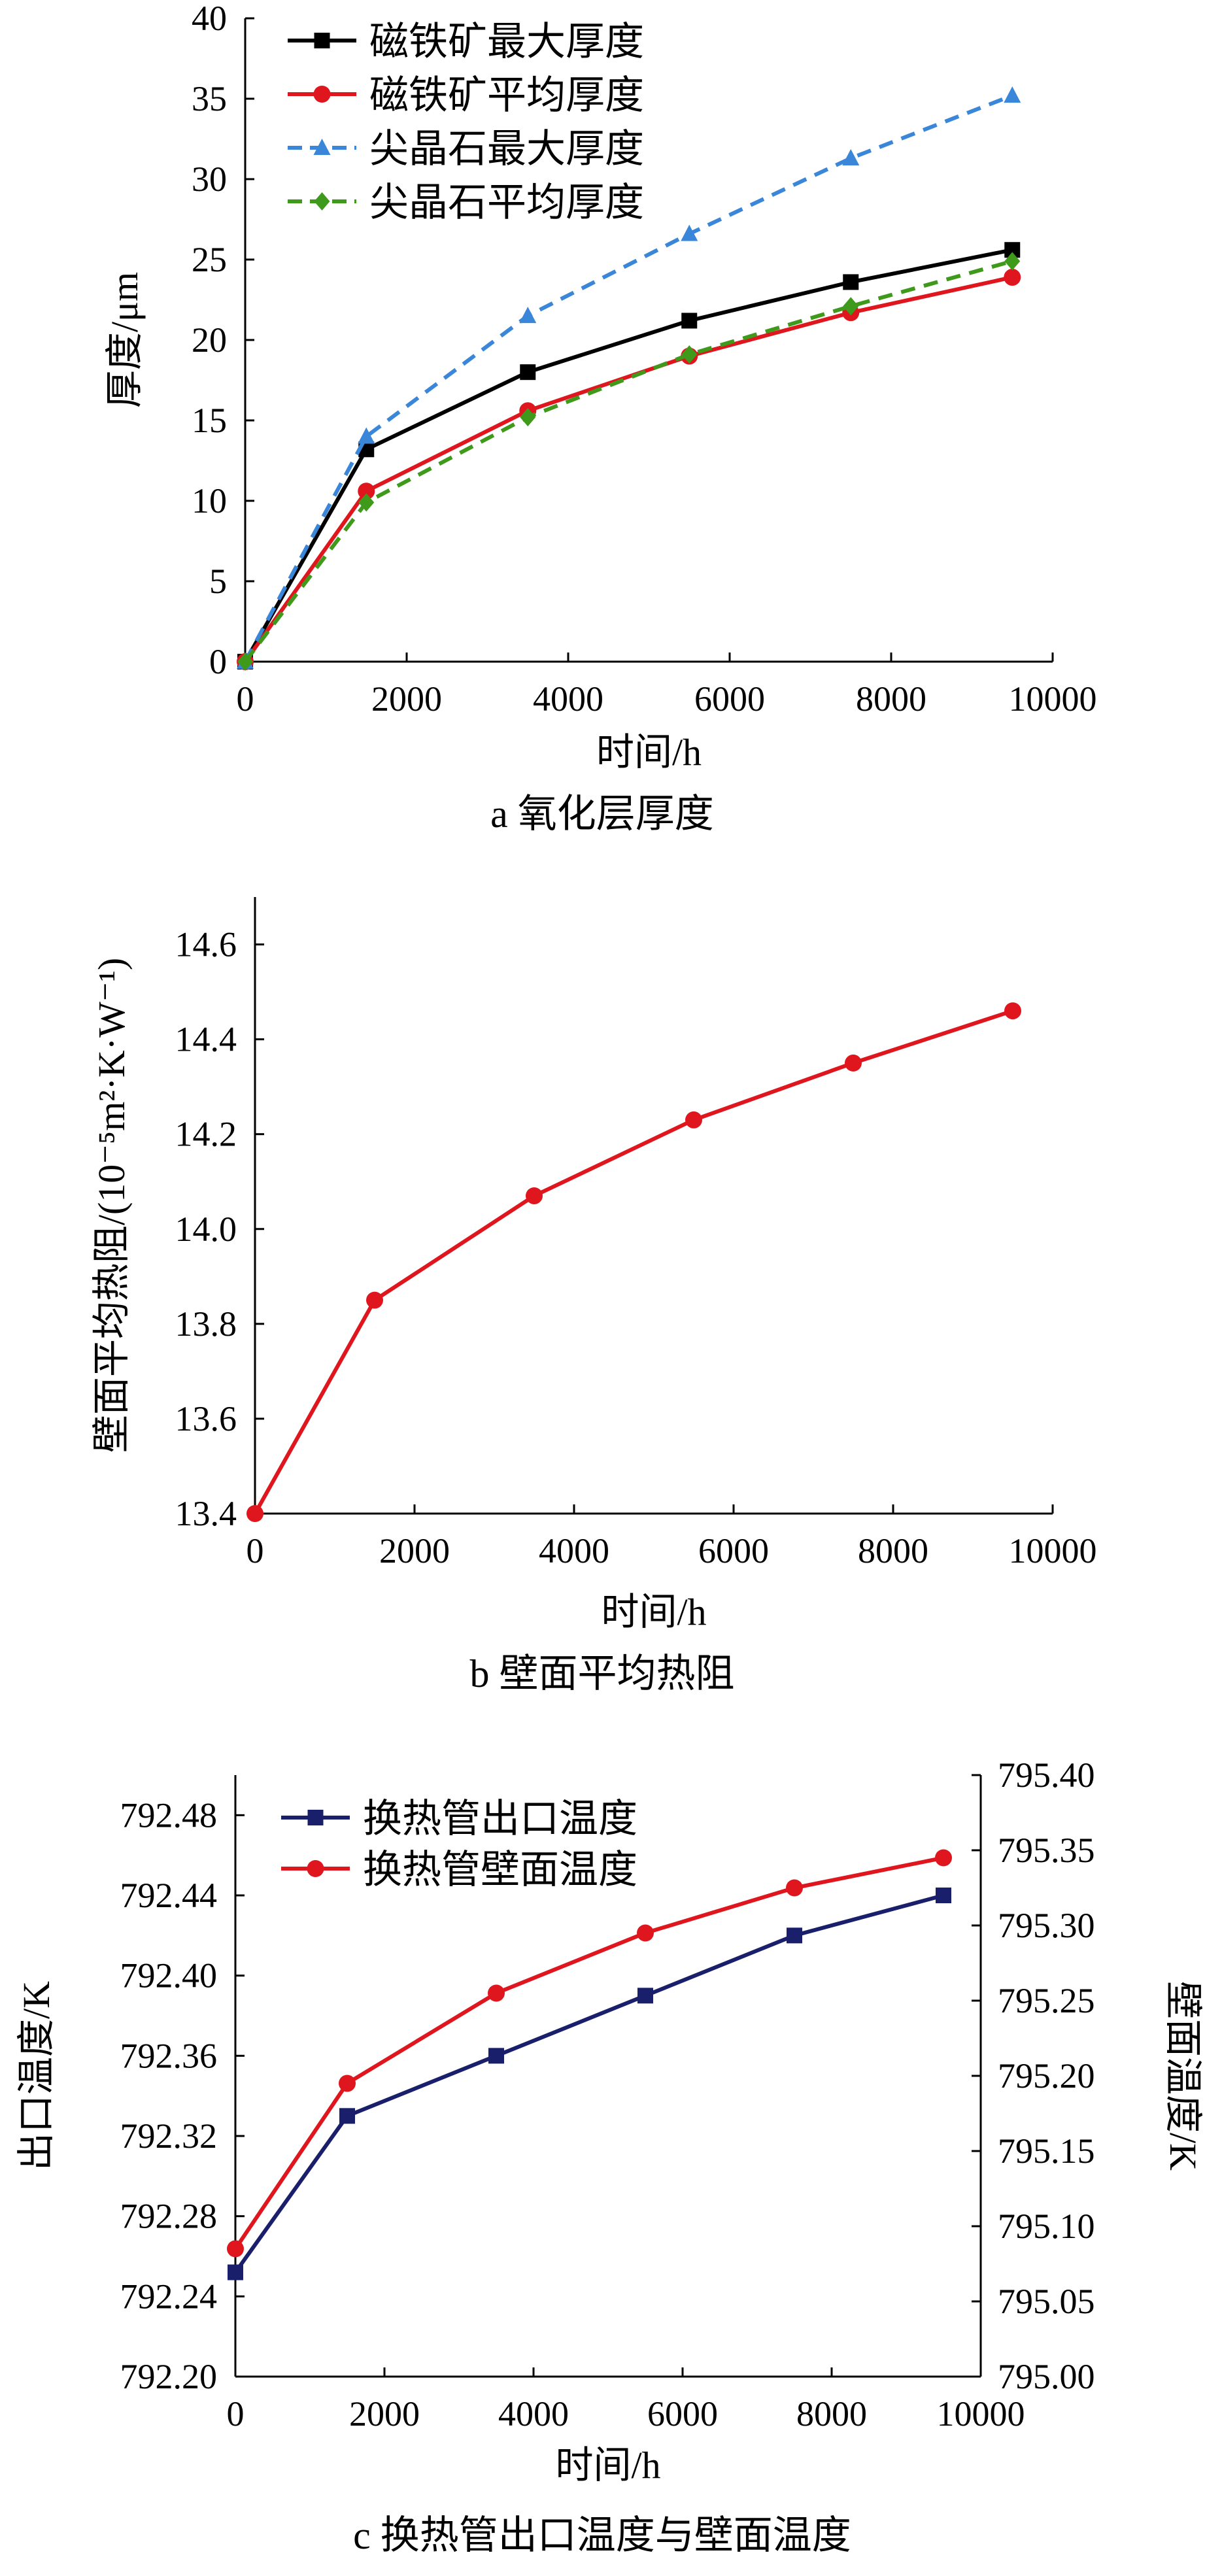 This screenshot has height=2576, width=1205. Describe the element at coordinates (1046, 1775) in the screenshot. I see `y2-tick-label: 795.40` at that location.